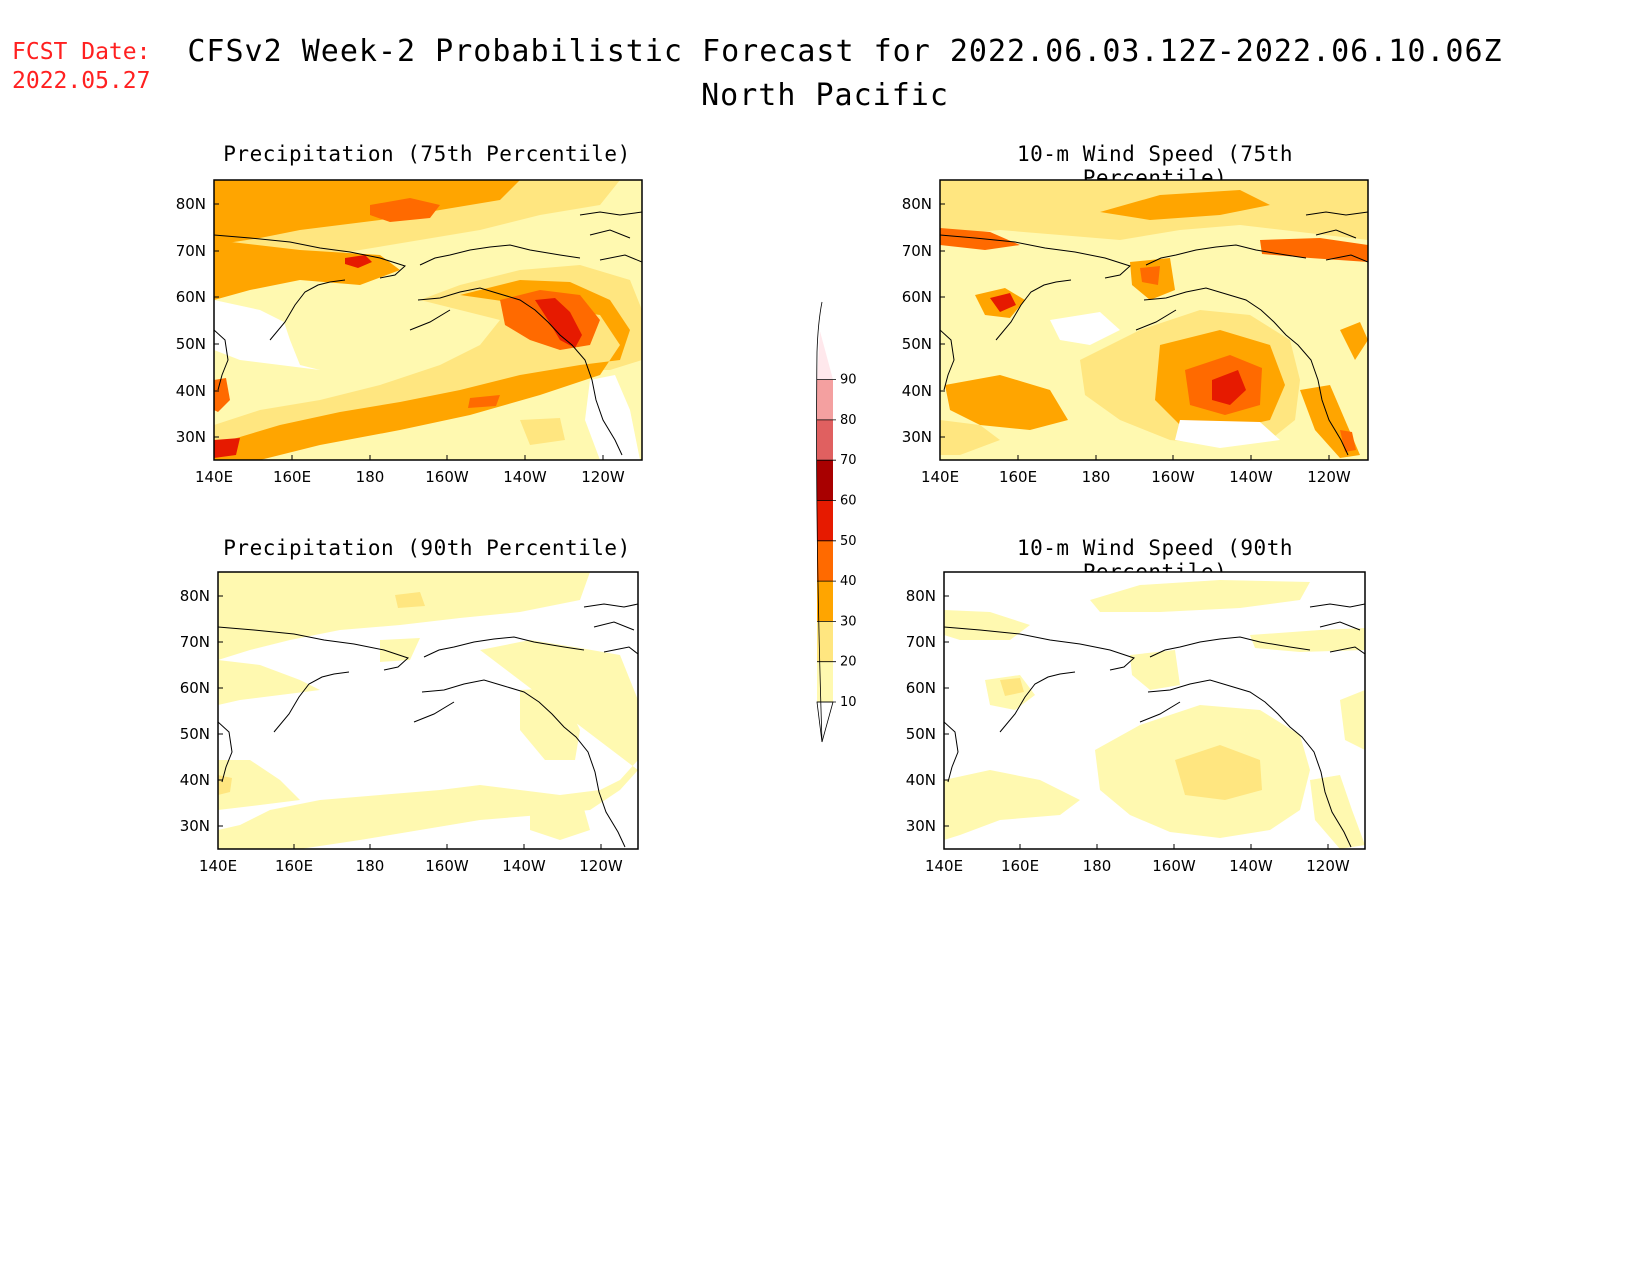  What do you see at coordinates (836, 522) in the screenshot?
I see `colorbar: 10 20 30 40 50 60 70 80 90` at bounding box center [836, 522].